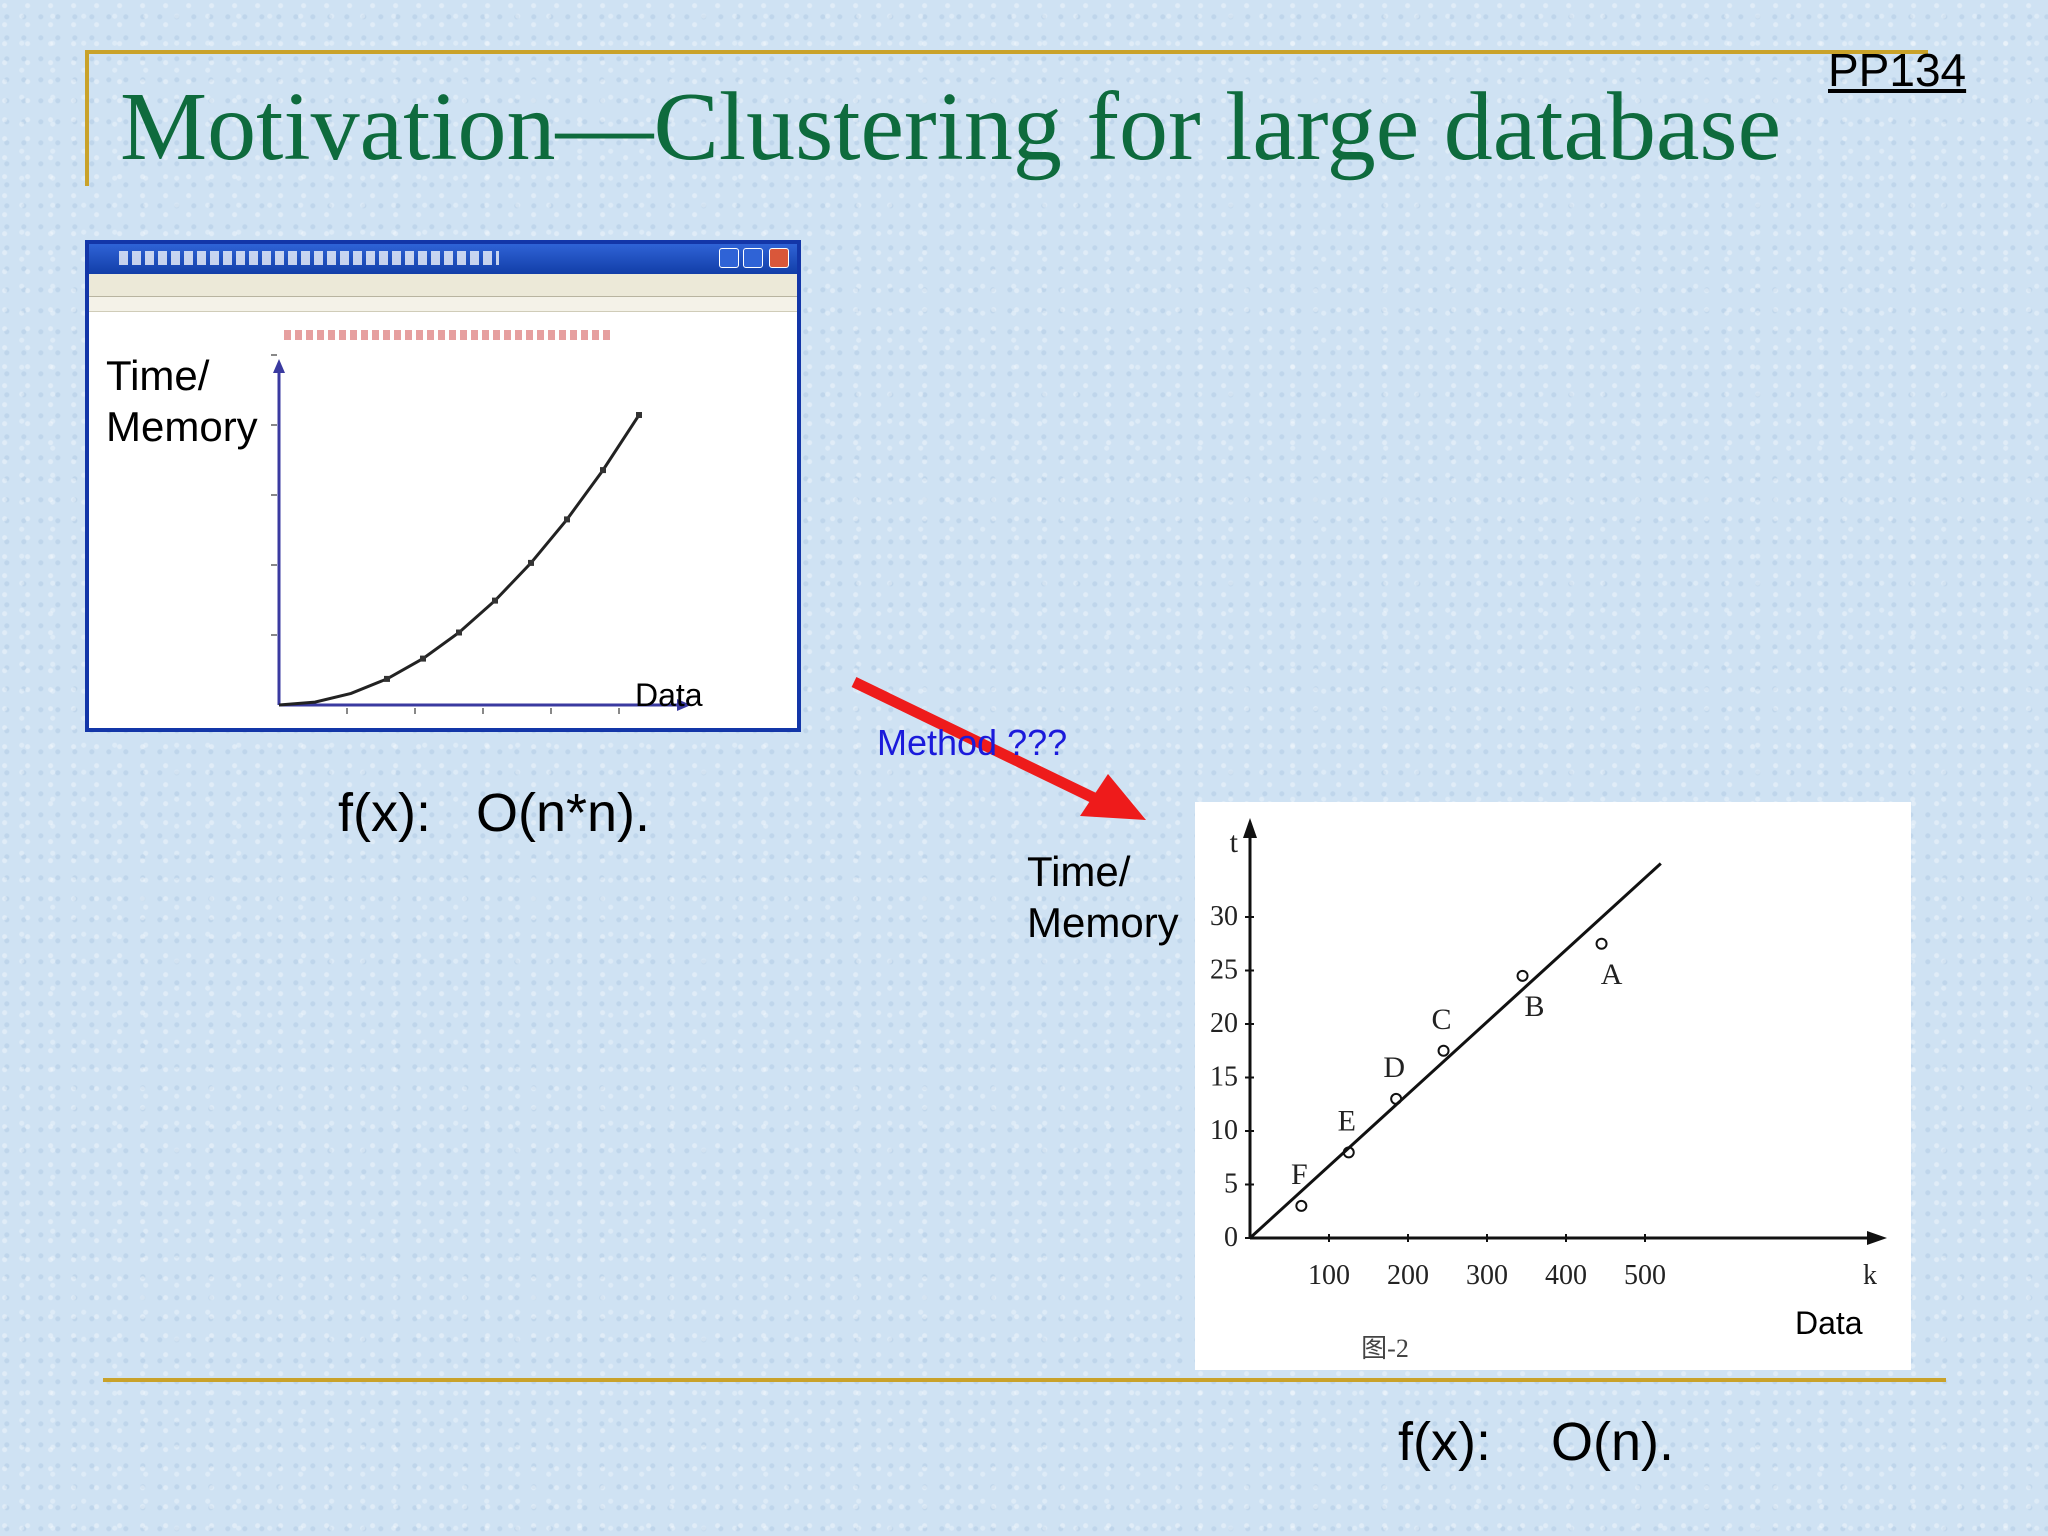 This screenshot has height=1536, width=2048. Describe the element at coordinates (1079, 871) in the screenshot. I see `right-y-label-line1: Time/` at that location.